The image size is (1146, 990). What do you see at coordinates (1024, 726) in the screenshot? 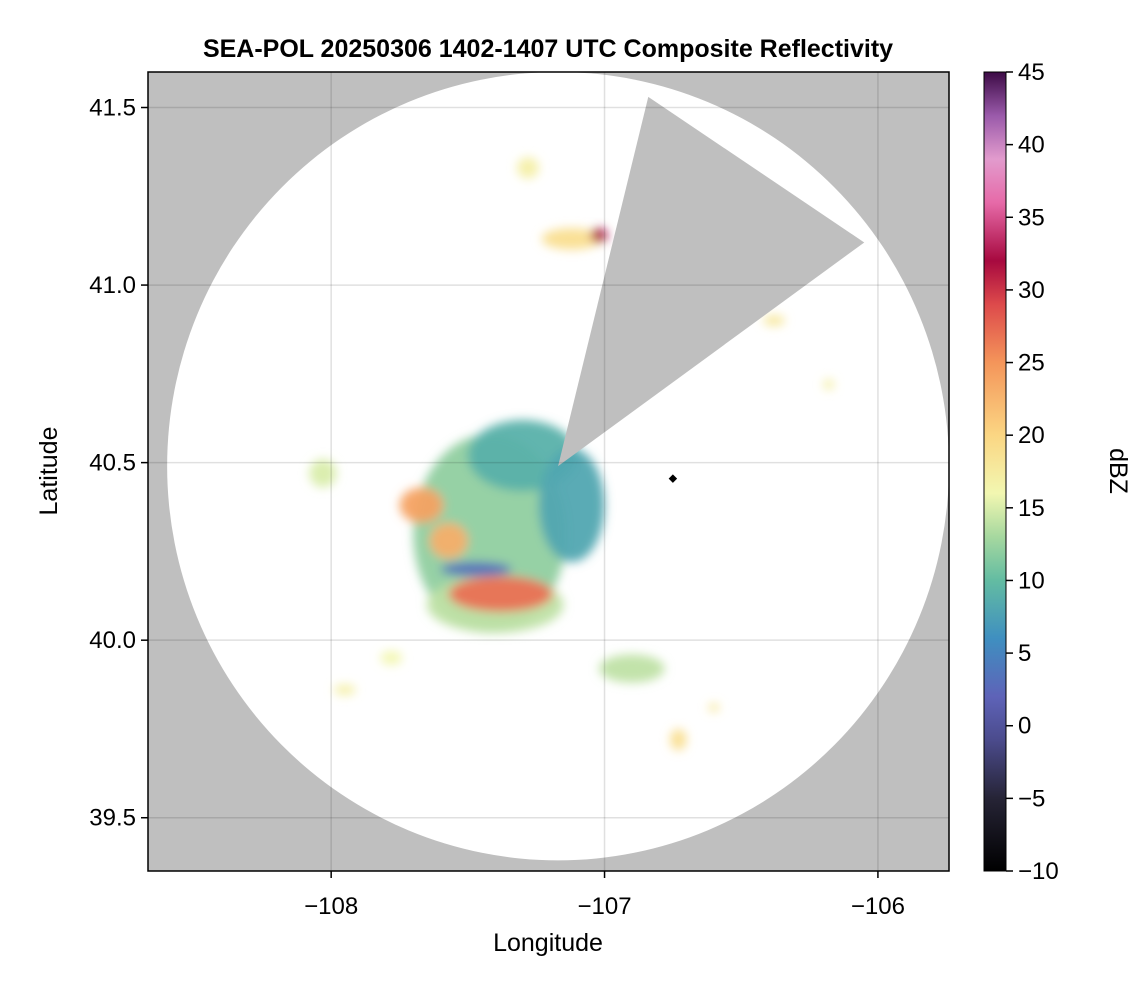
I see `colorbar-tick-label: 0` at bounding box center [1024, 726].